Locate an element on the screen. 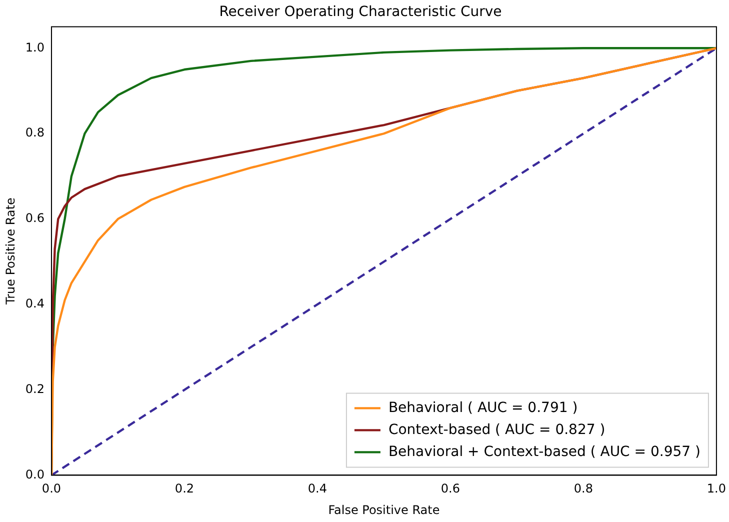 The height and width of the screenshot is (522, 729). y-tick-label: 0.2 is located at coordinates (34, 389).